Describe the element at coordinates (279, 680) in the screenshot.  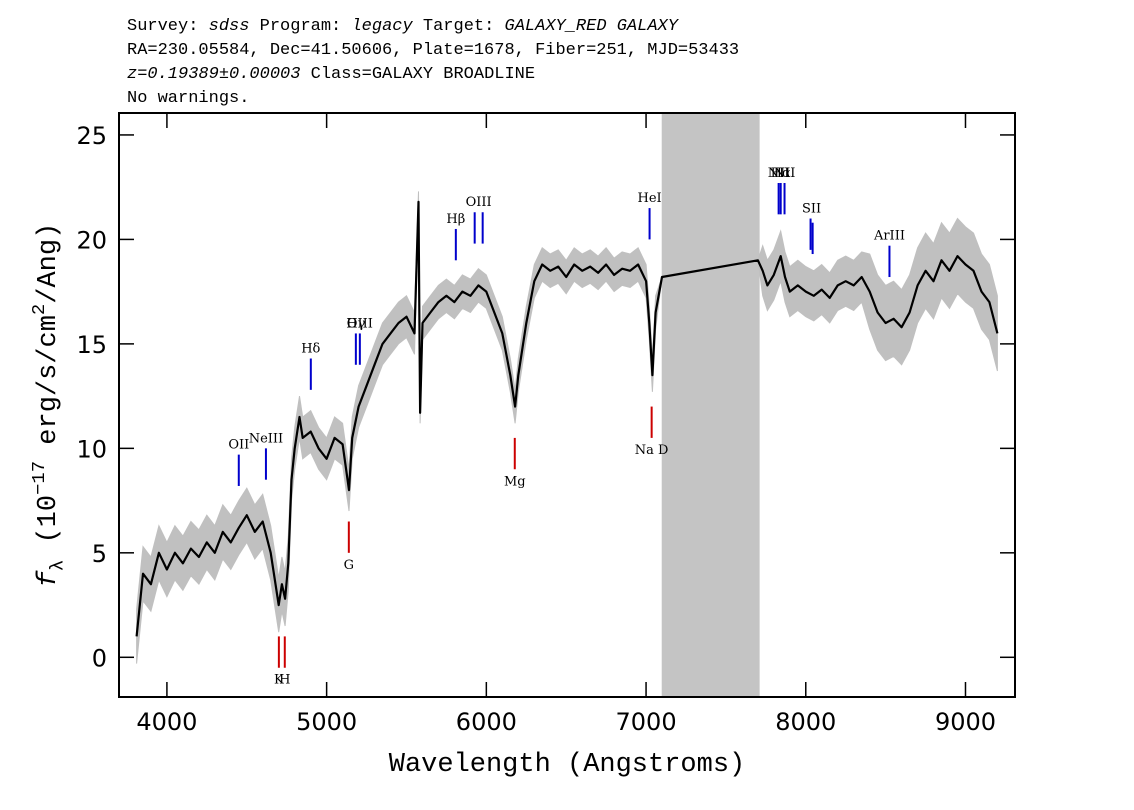
I see `spectral-line-label: K` at that location.